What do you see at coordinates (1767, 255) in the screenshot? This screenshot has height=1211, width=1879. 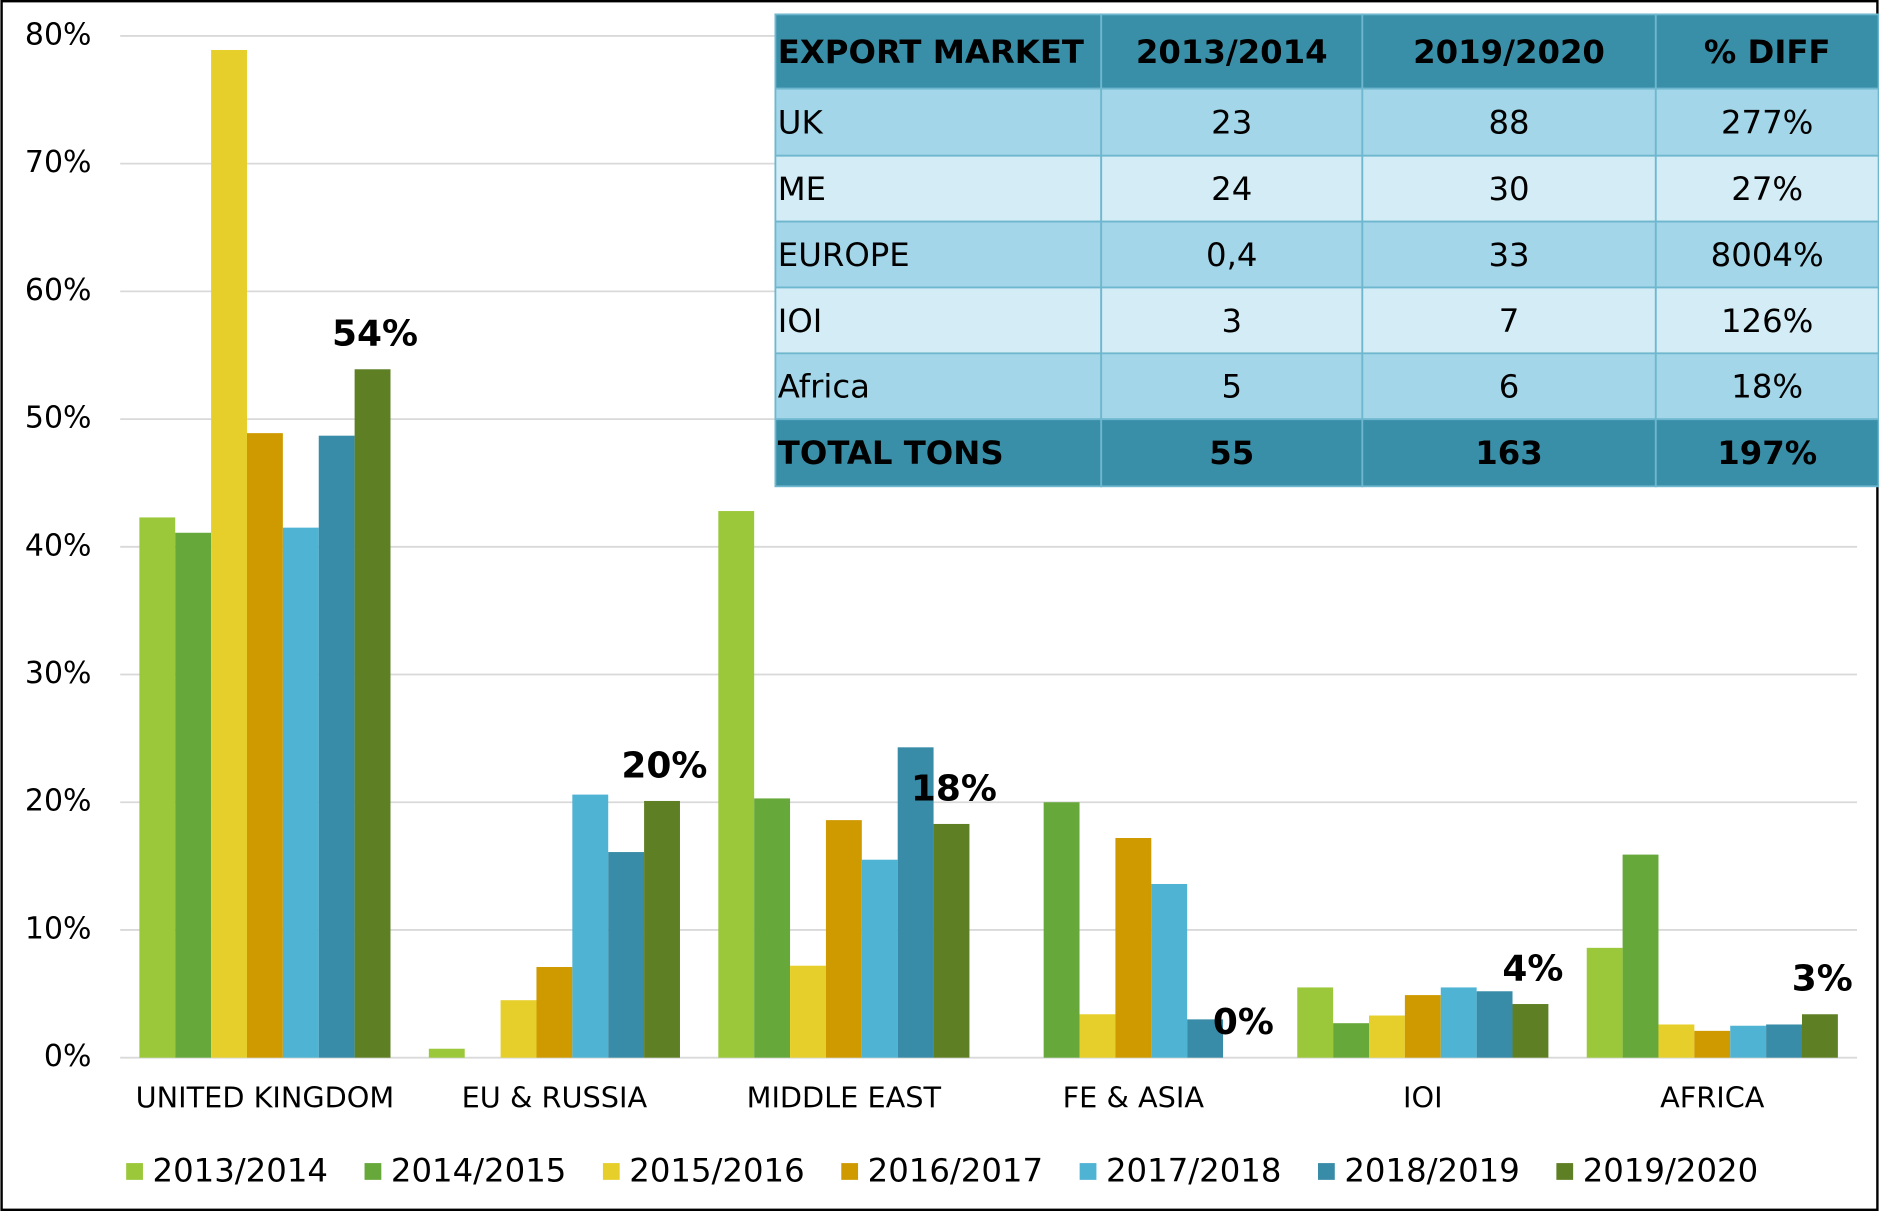 I see `table-cell-text: 8004%` at bounding box center [1767, 255].